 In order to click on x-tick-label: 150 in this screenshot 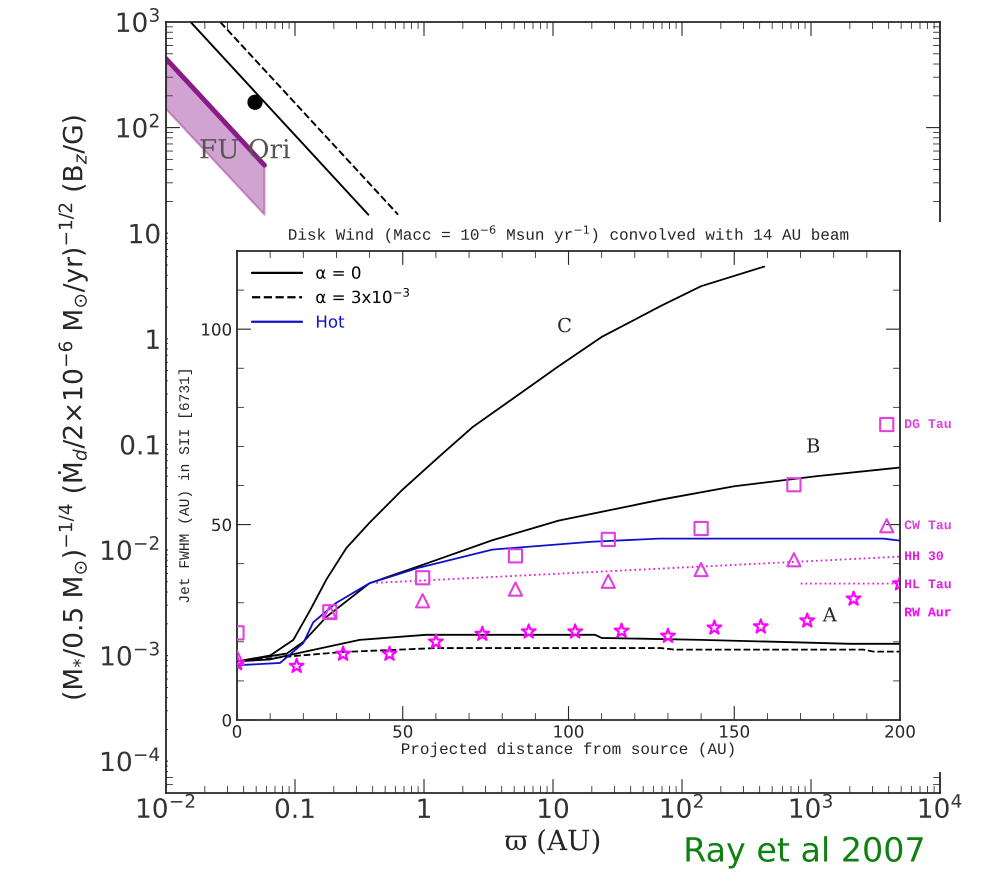, I will do `click(735, 731)`.